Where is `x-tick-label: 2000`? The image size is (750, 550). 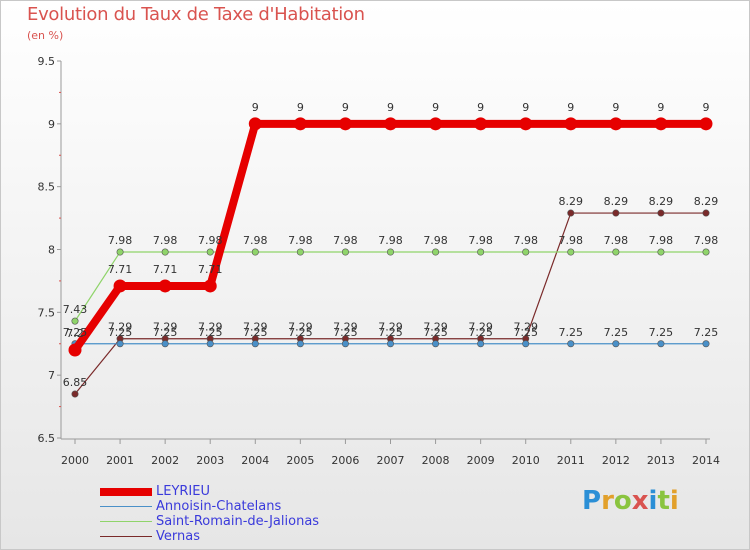 x-tick-label: 2000 is located at coordinates (75, 460).